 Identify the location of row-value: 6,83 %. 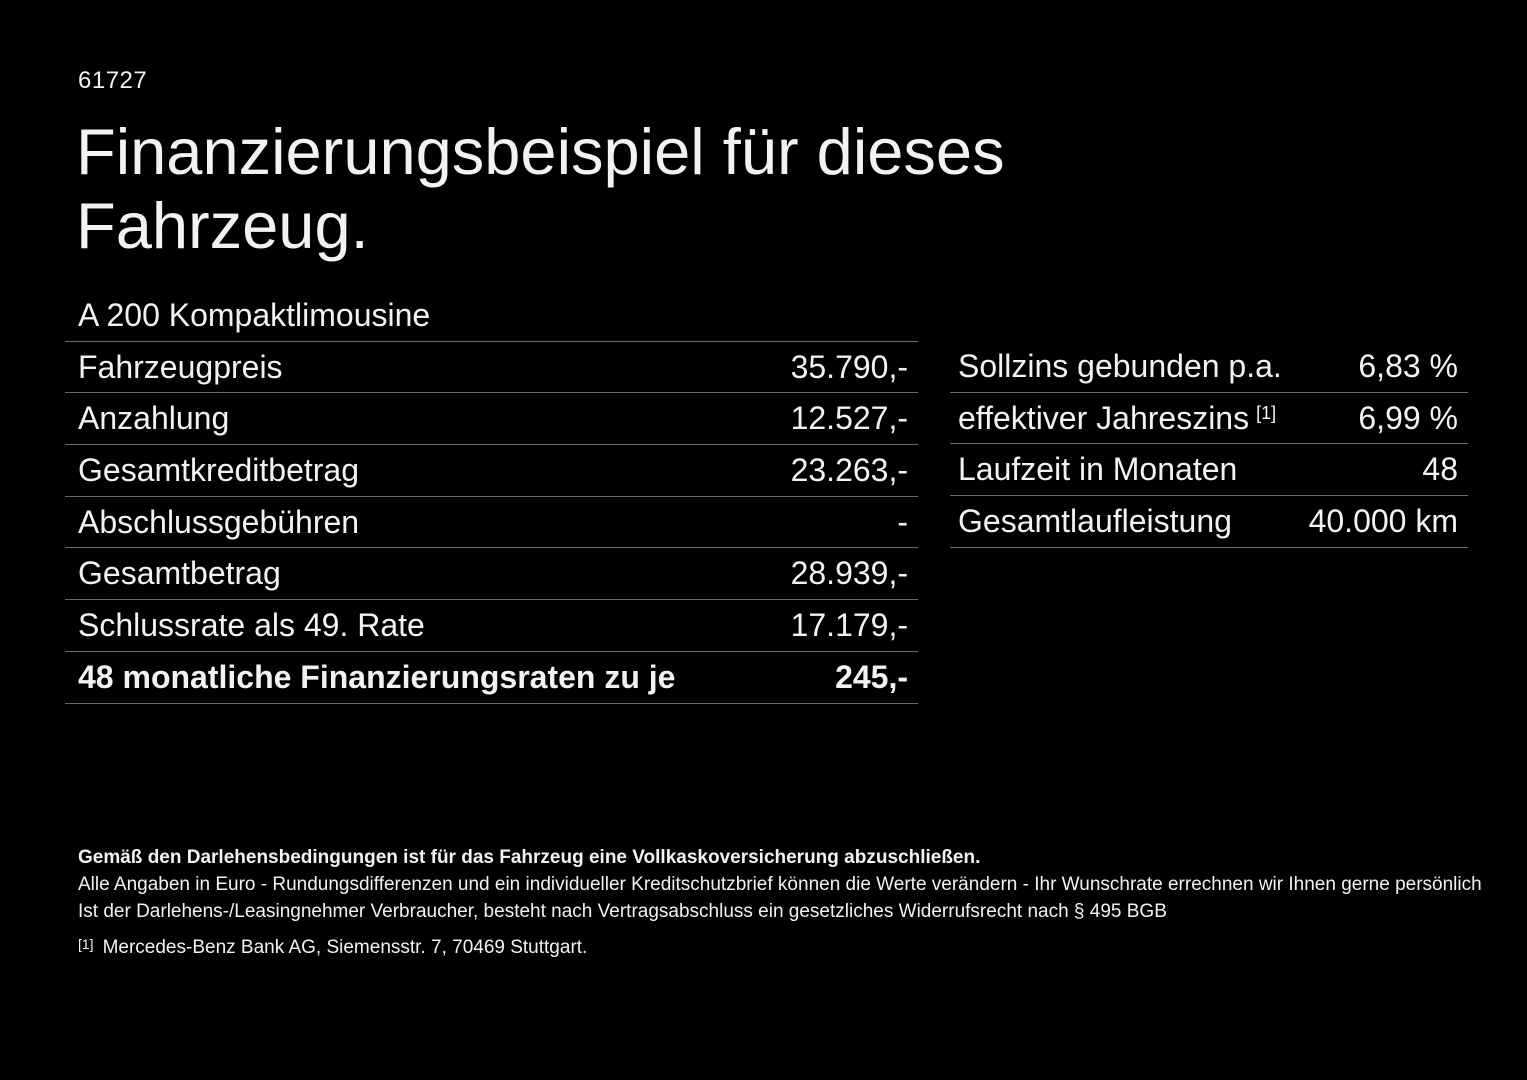
(1408, 365).